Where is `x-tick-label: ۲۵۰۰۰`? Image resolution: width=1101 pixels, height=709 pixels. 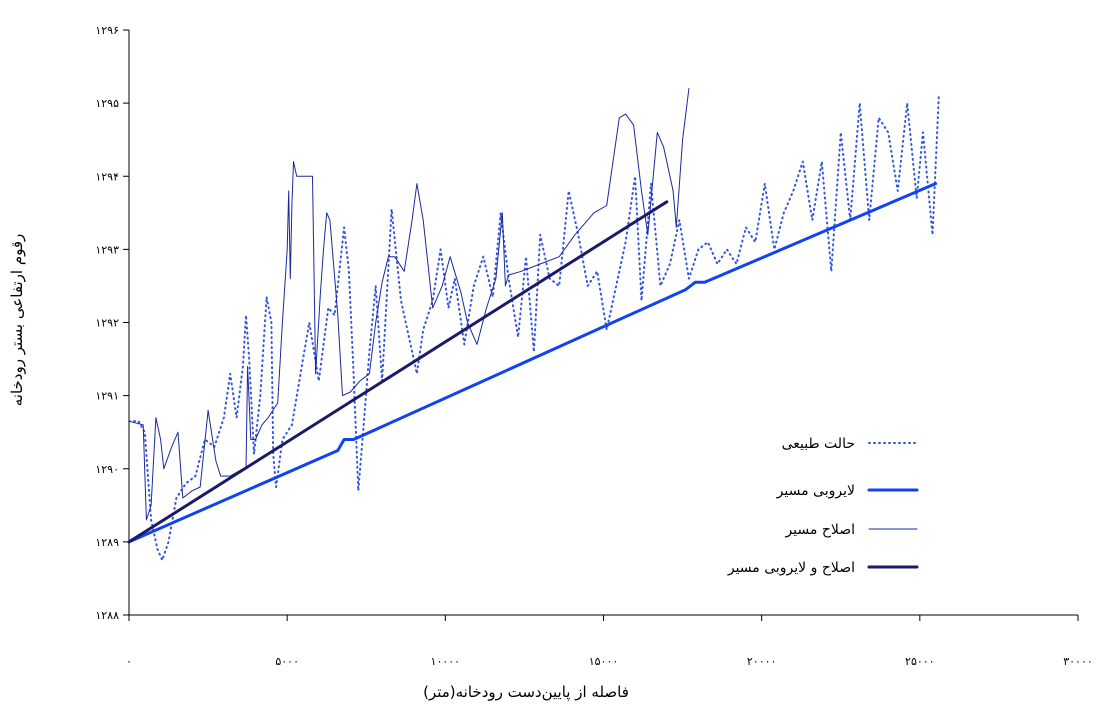
x-tick-label: ۲۵۰۰۰ is located at coordinates (920, 661).